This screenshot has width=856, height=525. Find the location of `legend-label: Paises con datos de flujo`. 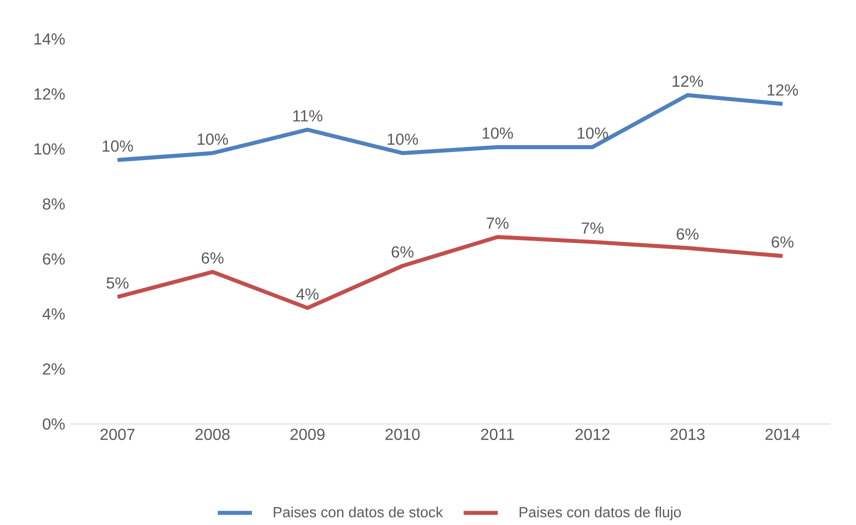

legend-label: Paises con datos de flujo is located at coordinates (600, 513).